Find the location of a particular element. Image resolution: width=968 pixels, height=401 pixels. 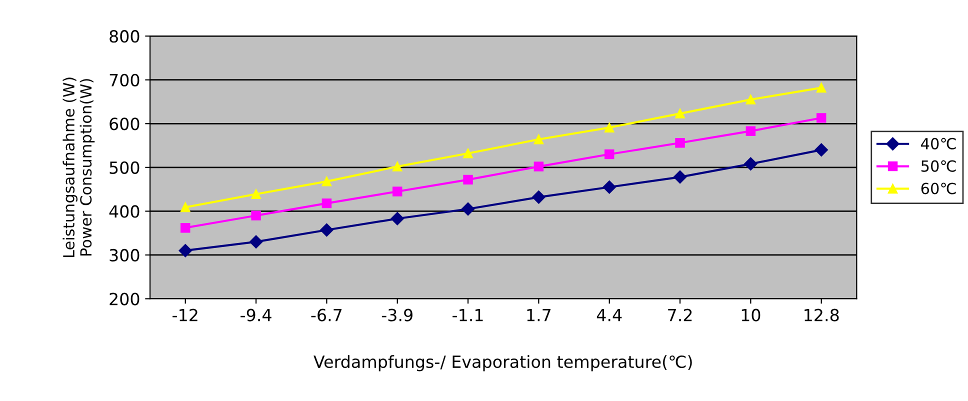

x-tick-label: 1.7 is located at coordinates (539, 315).